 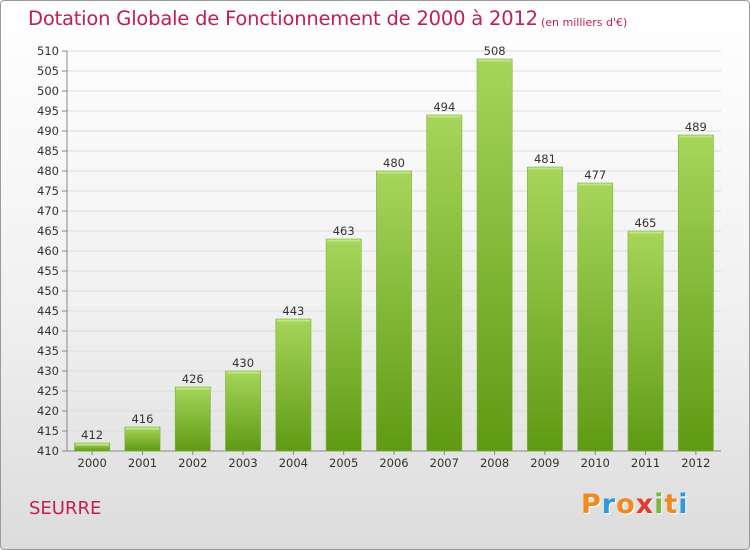 What do you see at coordinates (696, 127) in the screenshot?
I see `data-label: 489` at bounding box center [696, 127].